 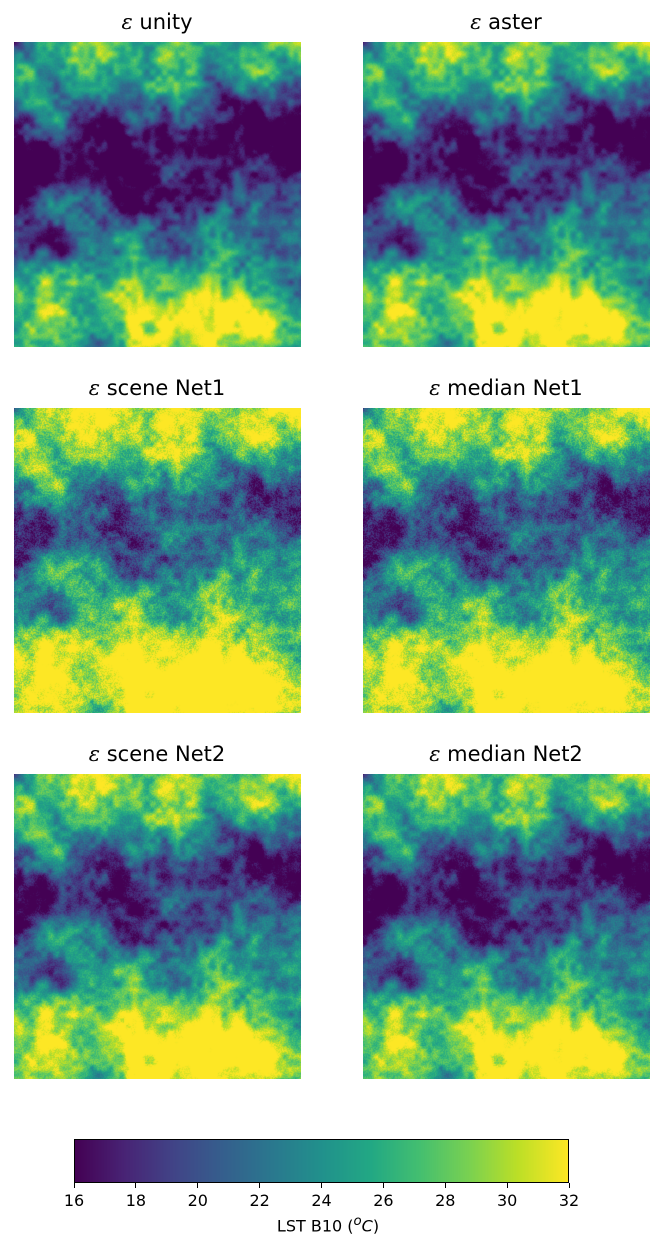 What do you see at coordinates (445, 1200) in the screenshot?
I see `colorbar-tick-label: 28` at bounding box center [445, 1200].